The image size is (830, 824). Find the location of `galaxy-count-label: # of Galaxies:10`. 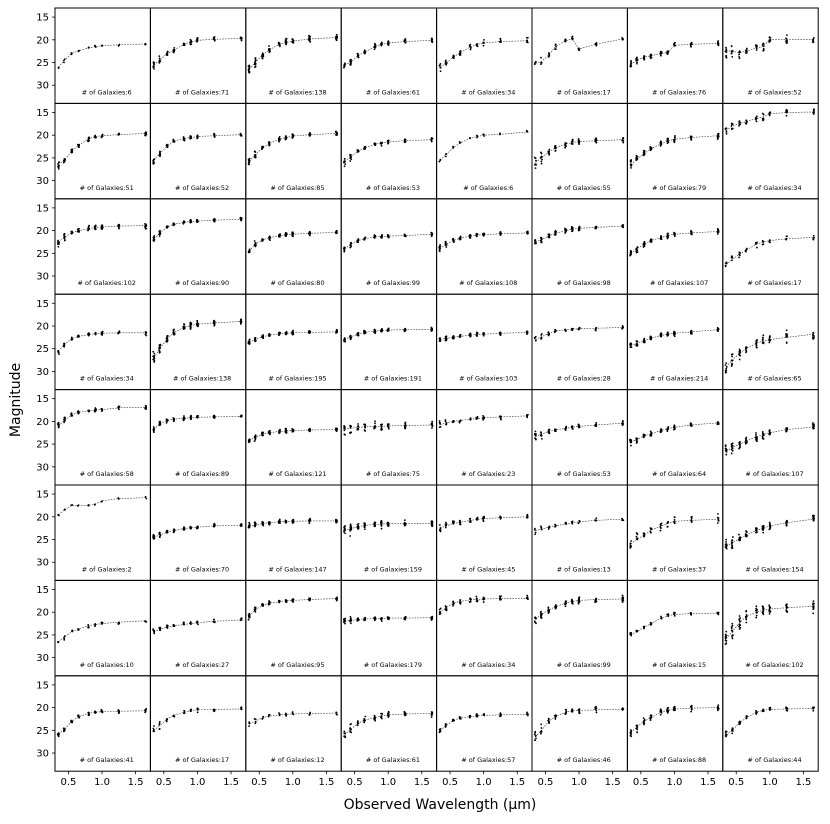

galaxy-count-label: # of Galaxies:10 is located at coordinates (107, 665).